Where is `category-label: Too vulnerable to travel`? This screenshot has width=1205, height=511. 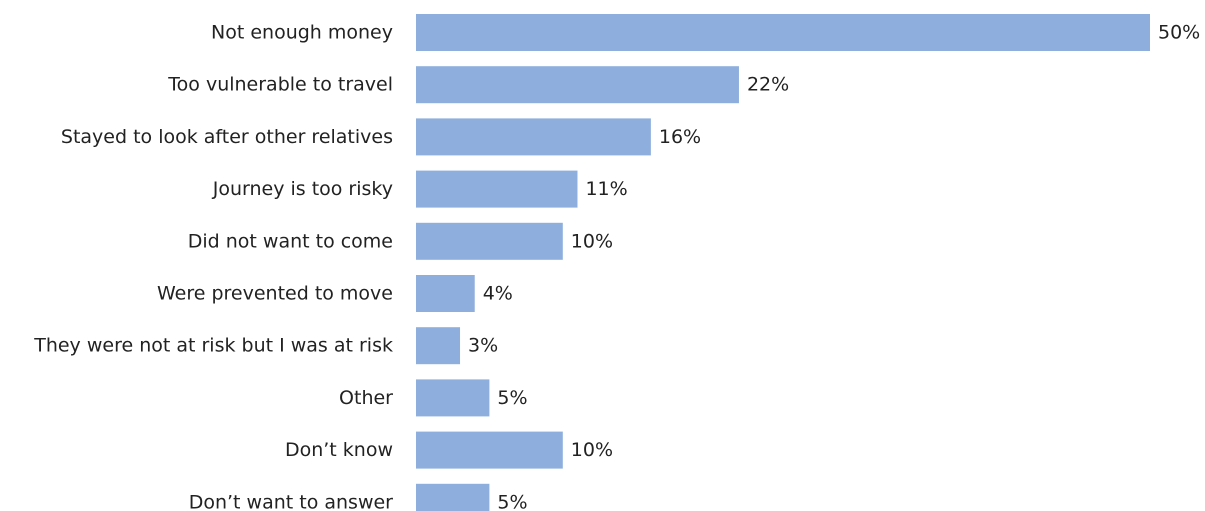 category-label: Too vulnerable to travel is located at coordinates (280, 85).